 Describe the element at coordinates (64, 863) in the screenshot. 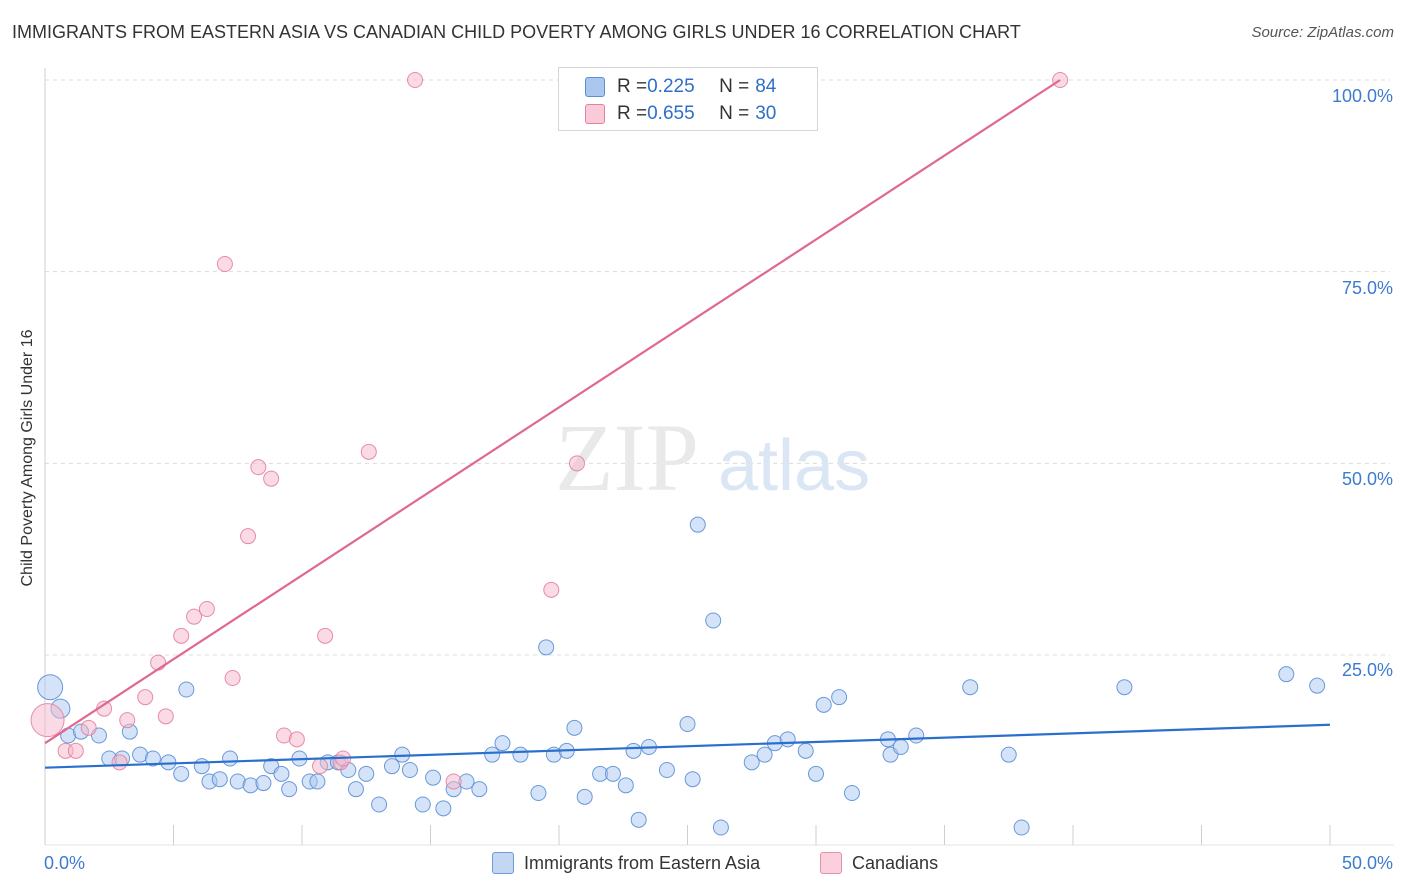

I see `x-tick-label: 0.0%` at that location.